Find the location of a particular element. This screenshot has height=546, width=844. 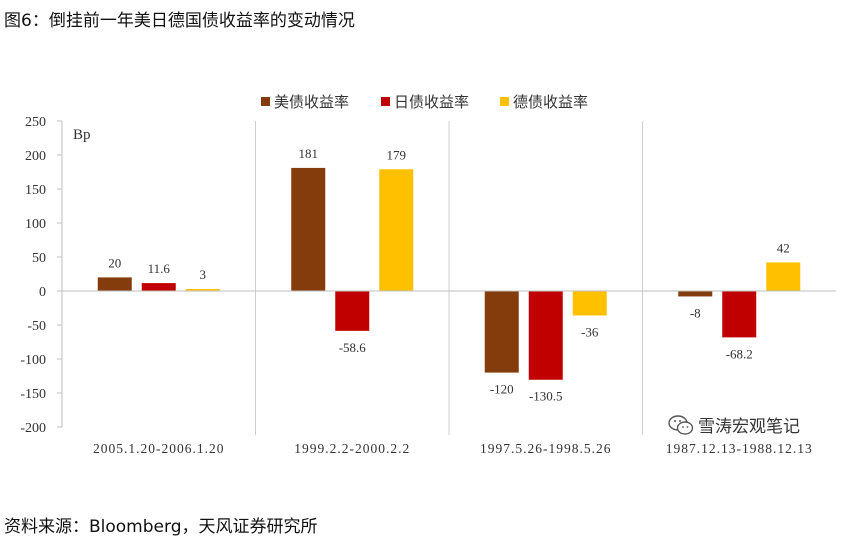

watermark-text: 雪涛宏观笔记 is located at coordinates (749, 427).